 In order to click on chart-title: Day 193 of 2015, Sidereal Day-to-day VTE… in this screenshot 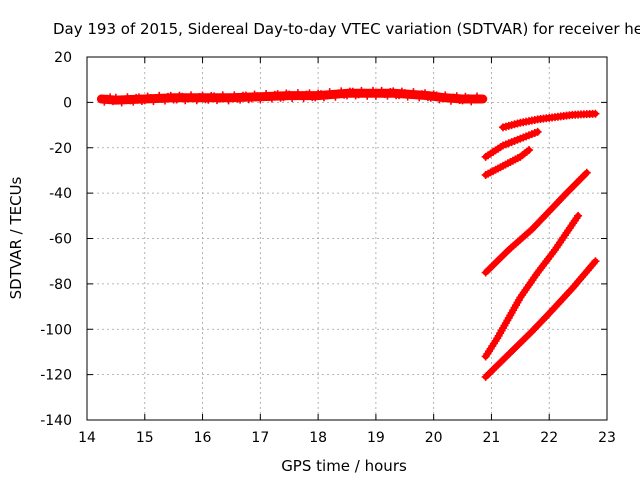, I will do `click(346, 29)`.